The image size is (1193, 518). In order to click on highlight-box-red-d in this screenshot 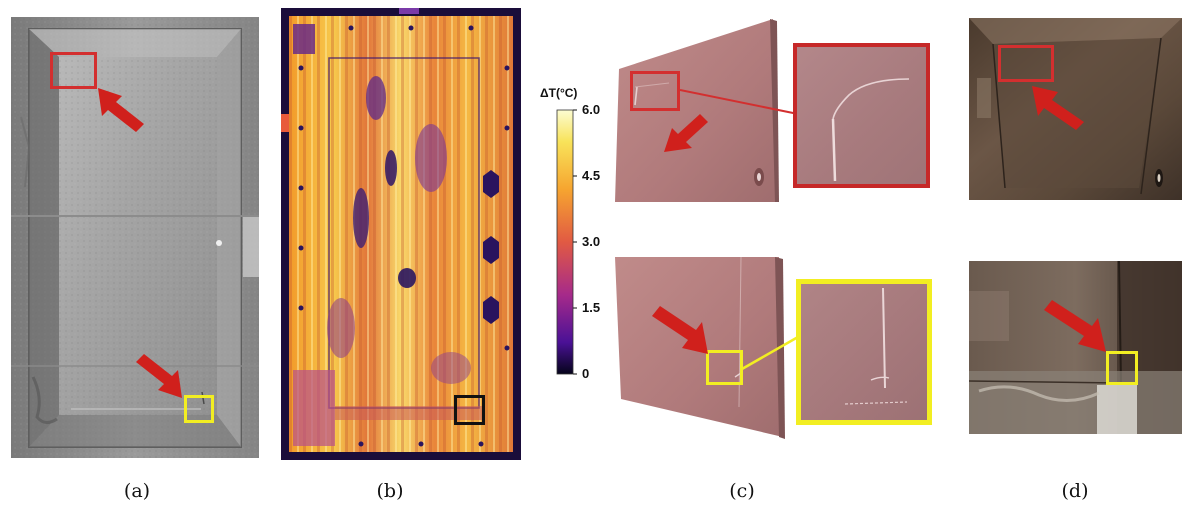, I will do `click(1026, 63)`.